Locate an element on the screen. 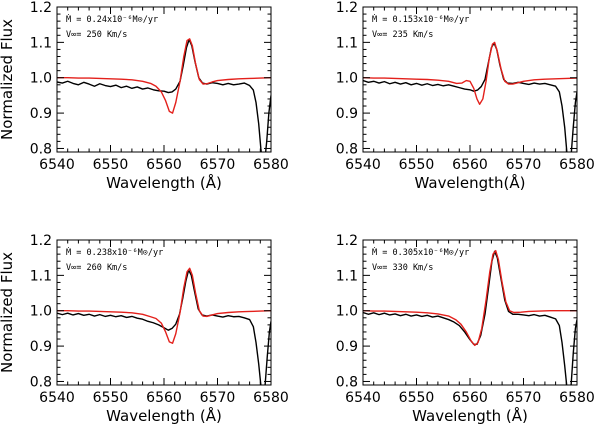 This screenshot has width=599, height=435. x-axis-label: Wavelength(Å) is located at coordinates (470, 182).